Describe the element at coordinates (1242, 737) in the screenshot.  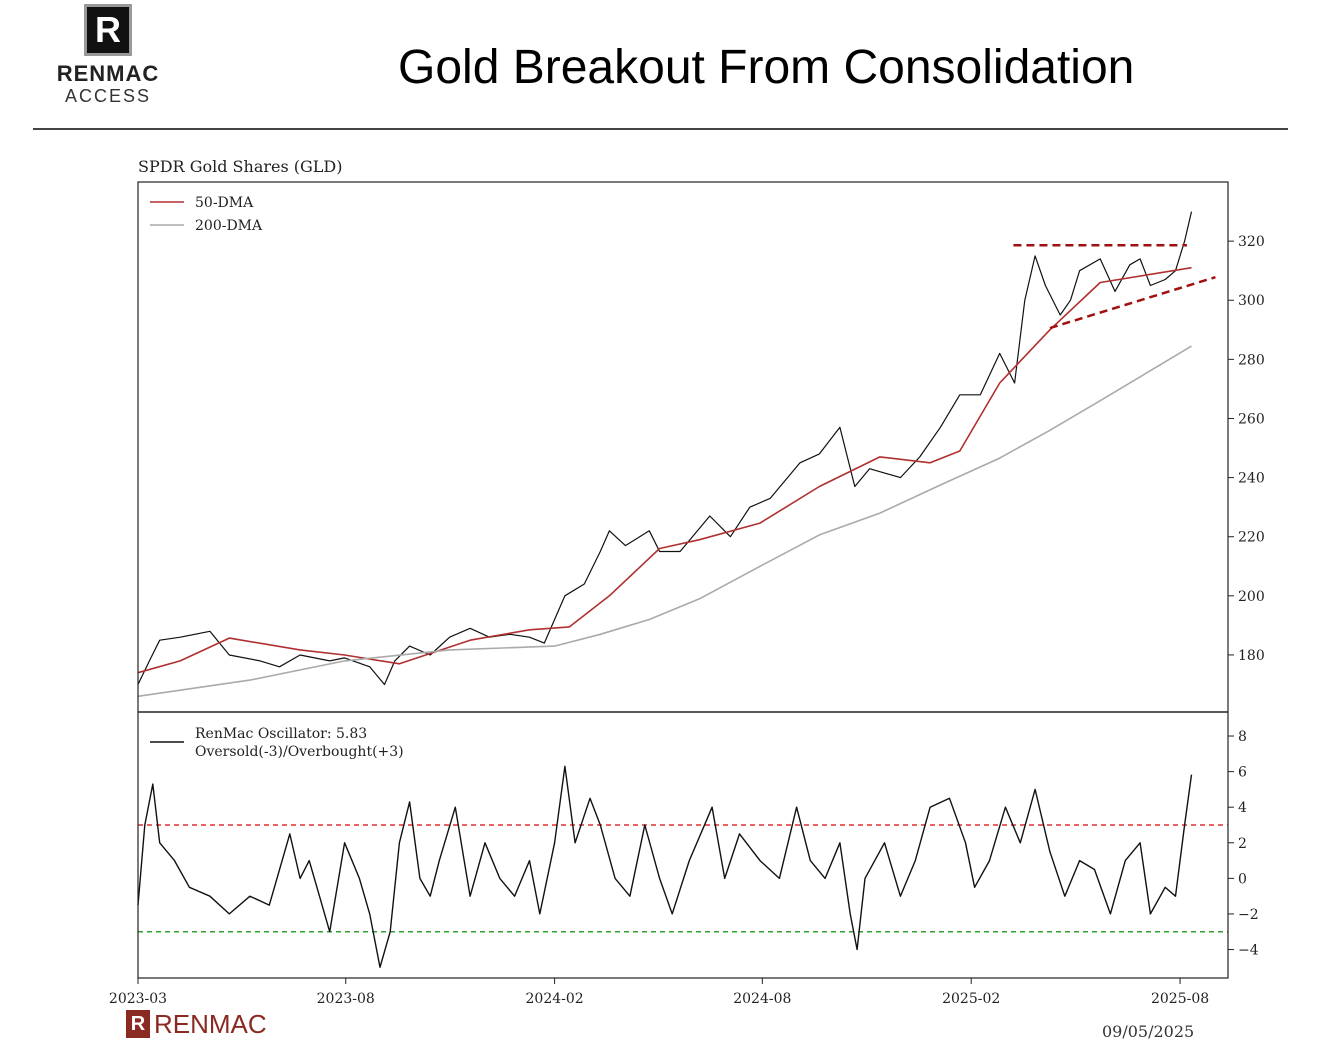
I see `y-tick-label: 8` at that location.